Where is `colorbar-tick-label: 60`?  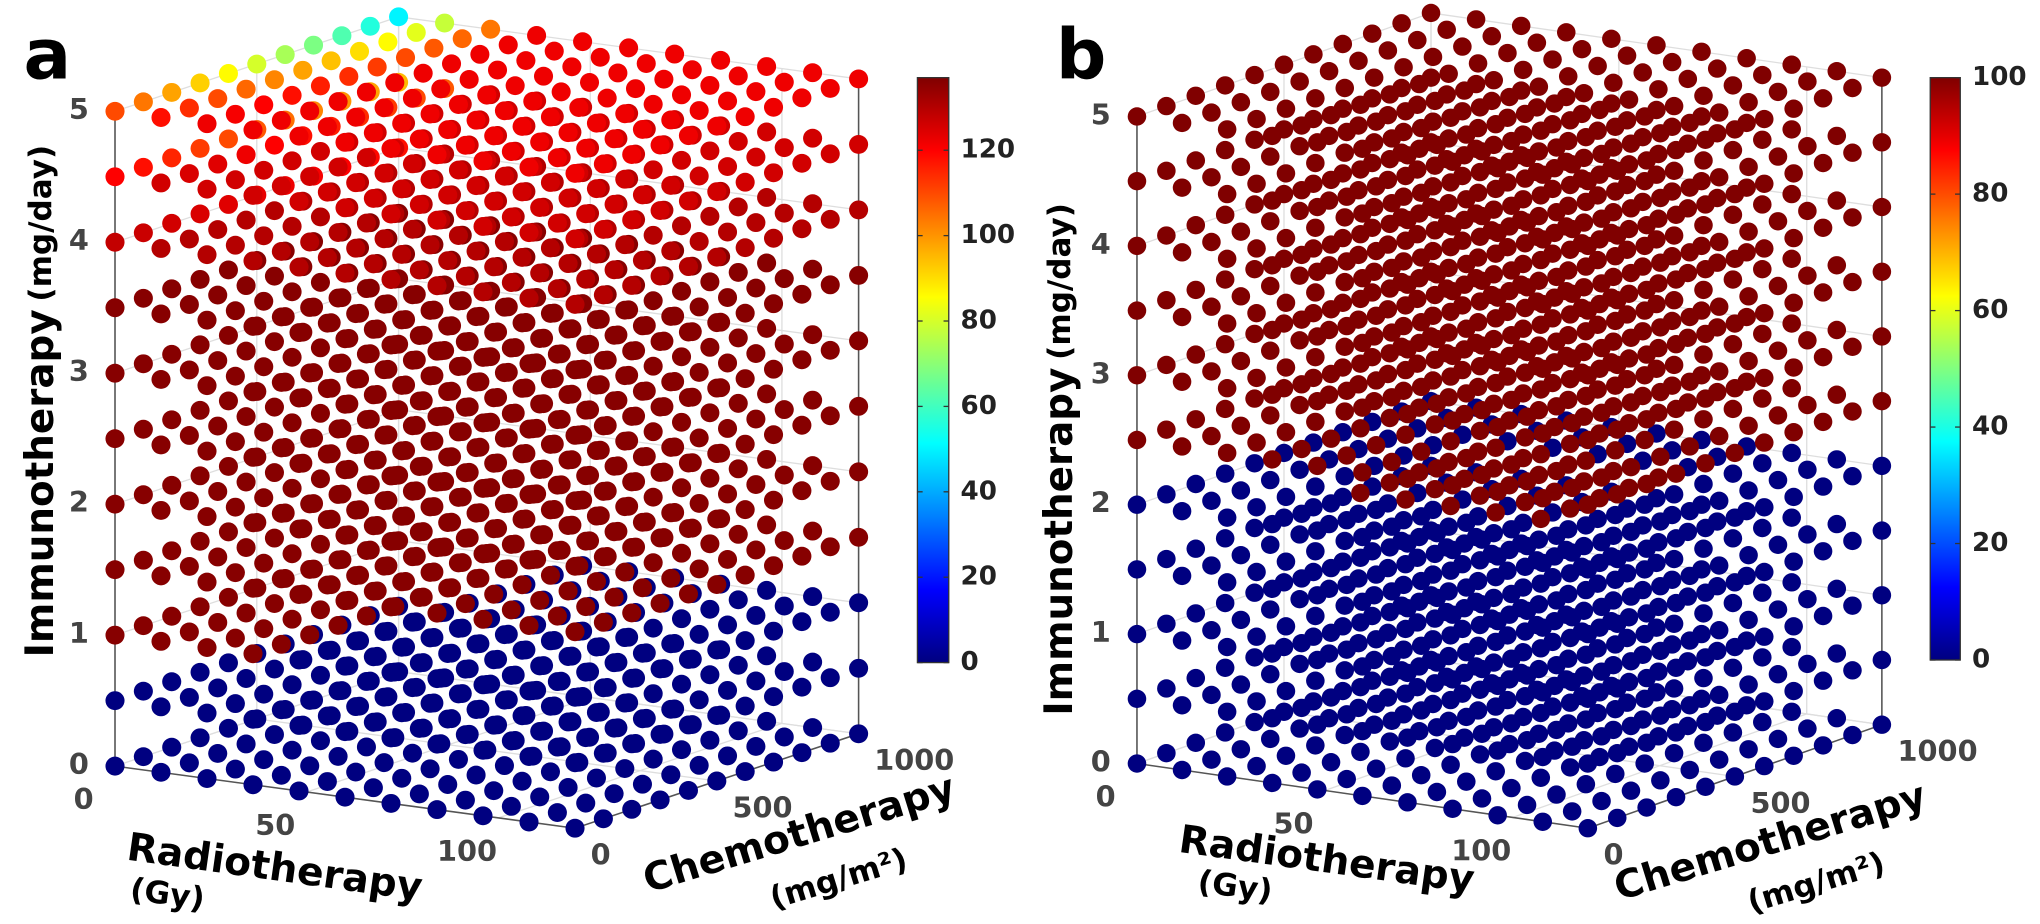 colorbar-tick-label: 60 is located at coordinates (1990, 310).